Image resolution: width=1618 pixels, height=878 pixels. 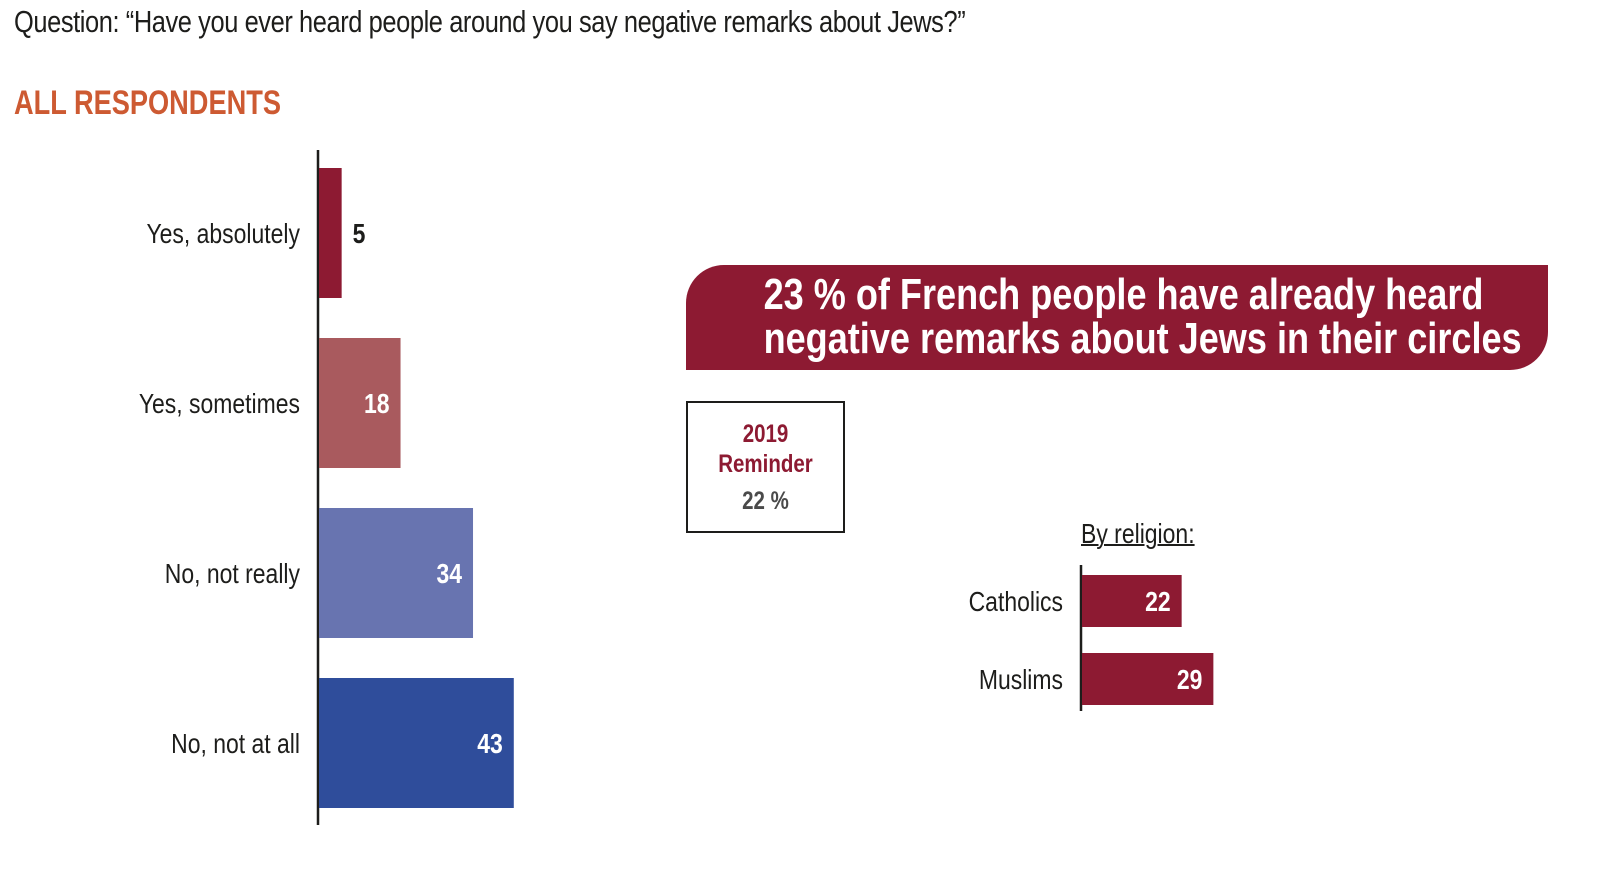 What do you see at coordinates (147, 103) in the screenshot?
I see `section-title: ALL RESPONDENTS` at bounding box center [147, 103].